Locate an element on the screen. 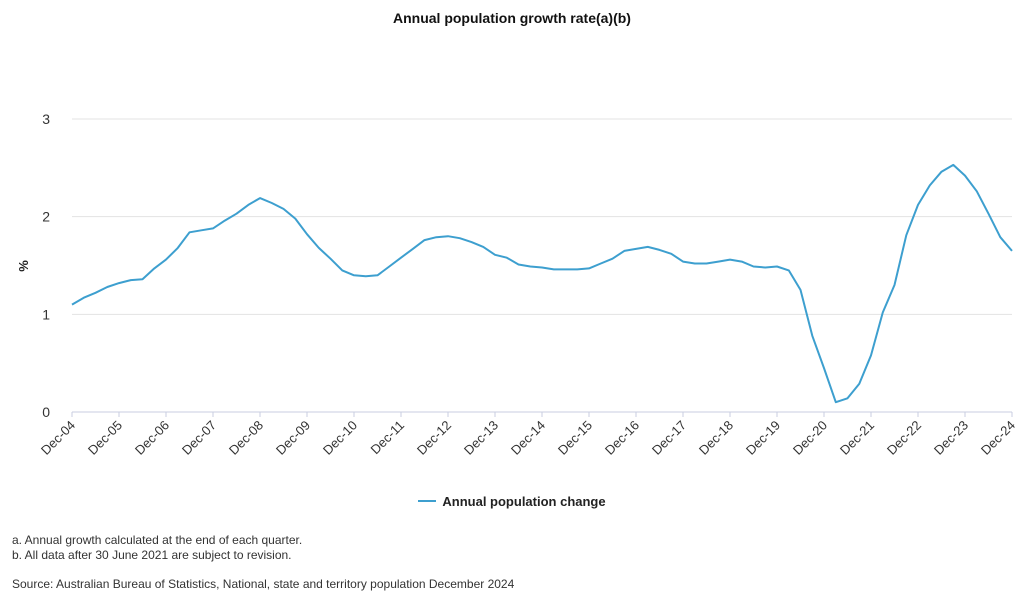  x-tick-label: Dec-23 is located at coordinates (951, 438).